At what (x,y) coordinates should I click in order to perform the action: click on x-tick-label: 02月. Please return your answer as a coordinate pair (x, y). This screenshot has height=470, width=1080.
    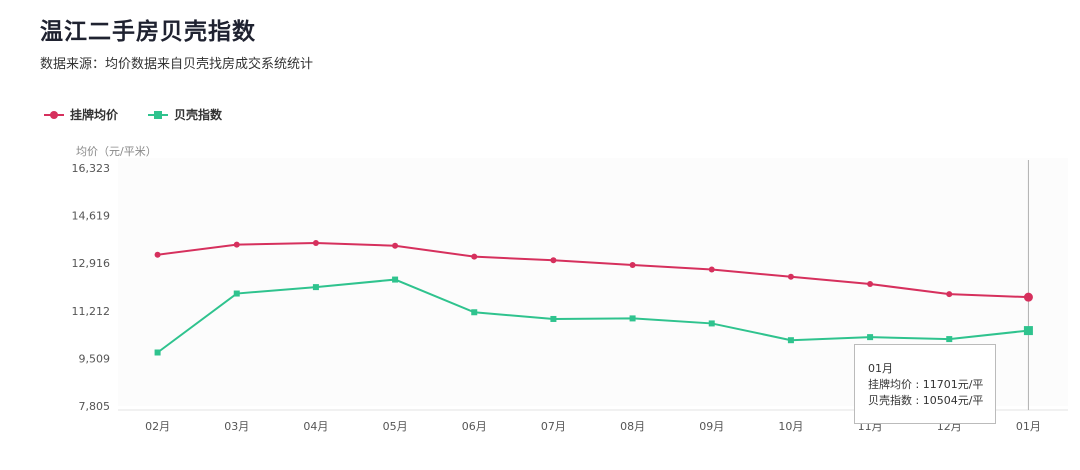
    Looking at the image, I should click on (157, 426).